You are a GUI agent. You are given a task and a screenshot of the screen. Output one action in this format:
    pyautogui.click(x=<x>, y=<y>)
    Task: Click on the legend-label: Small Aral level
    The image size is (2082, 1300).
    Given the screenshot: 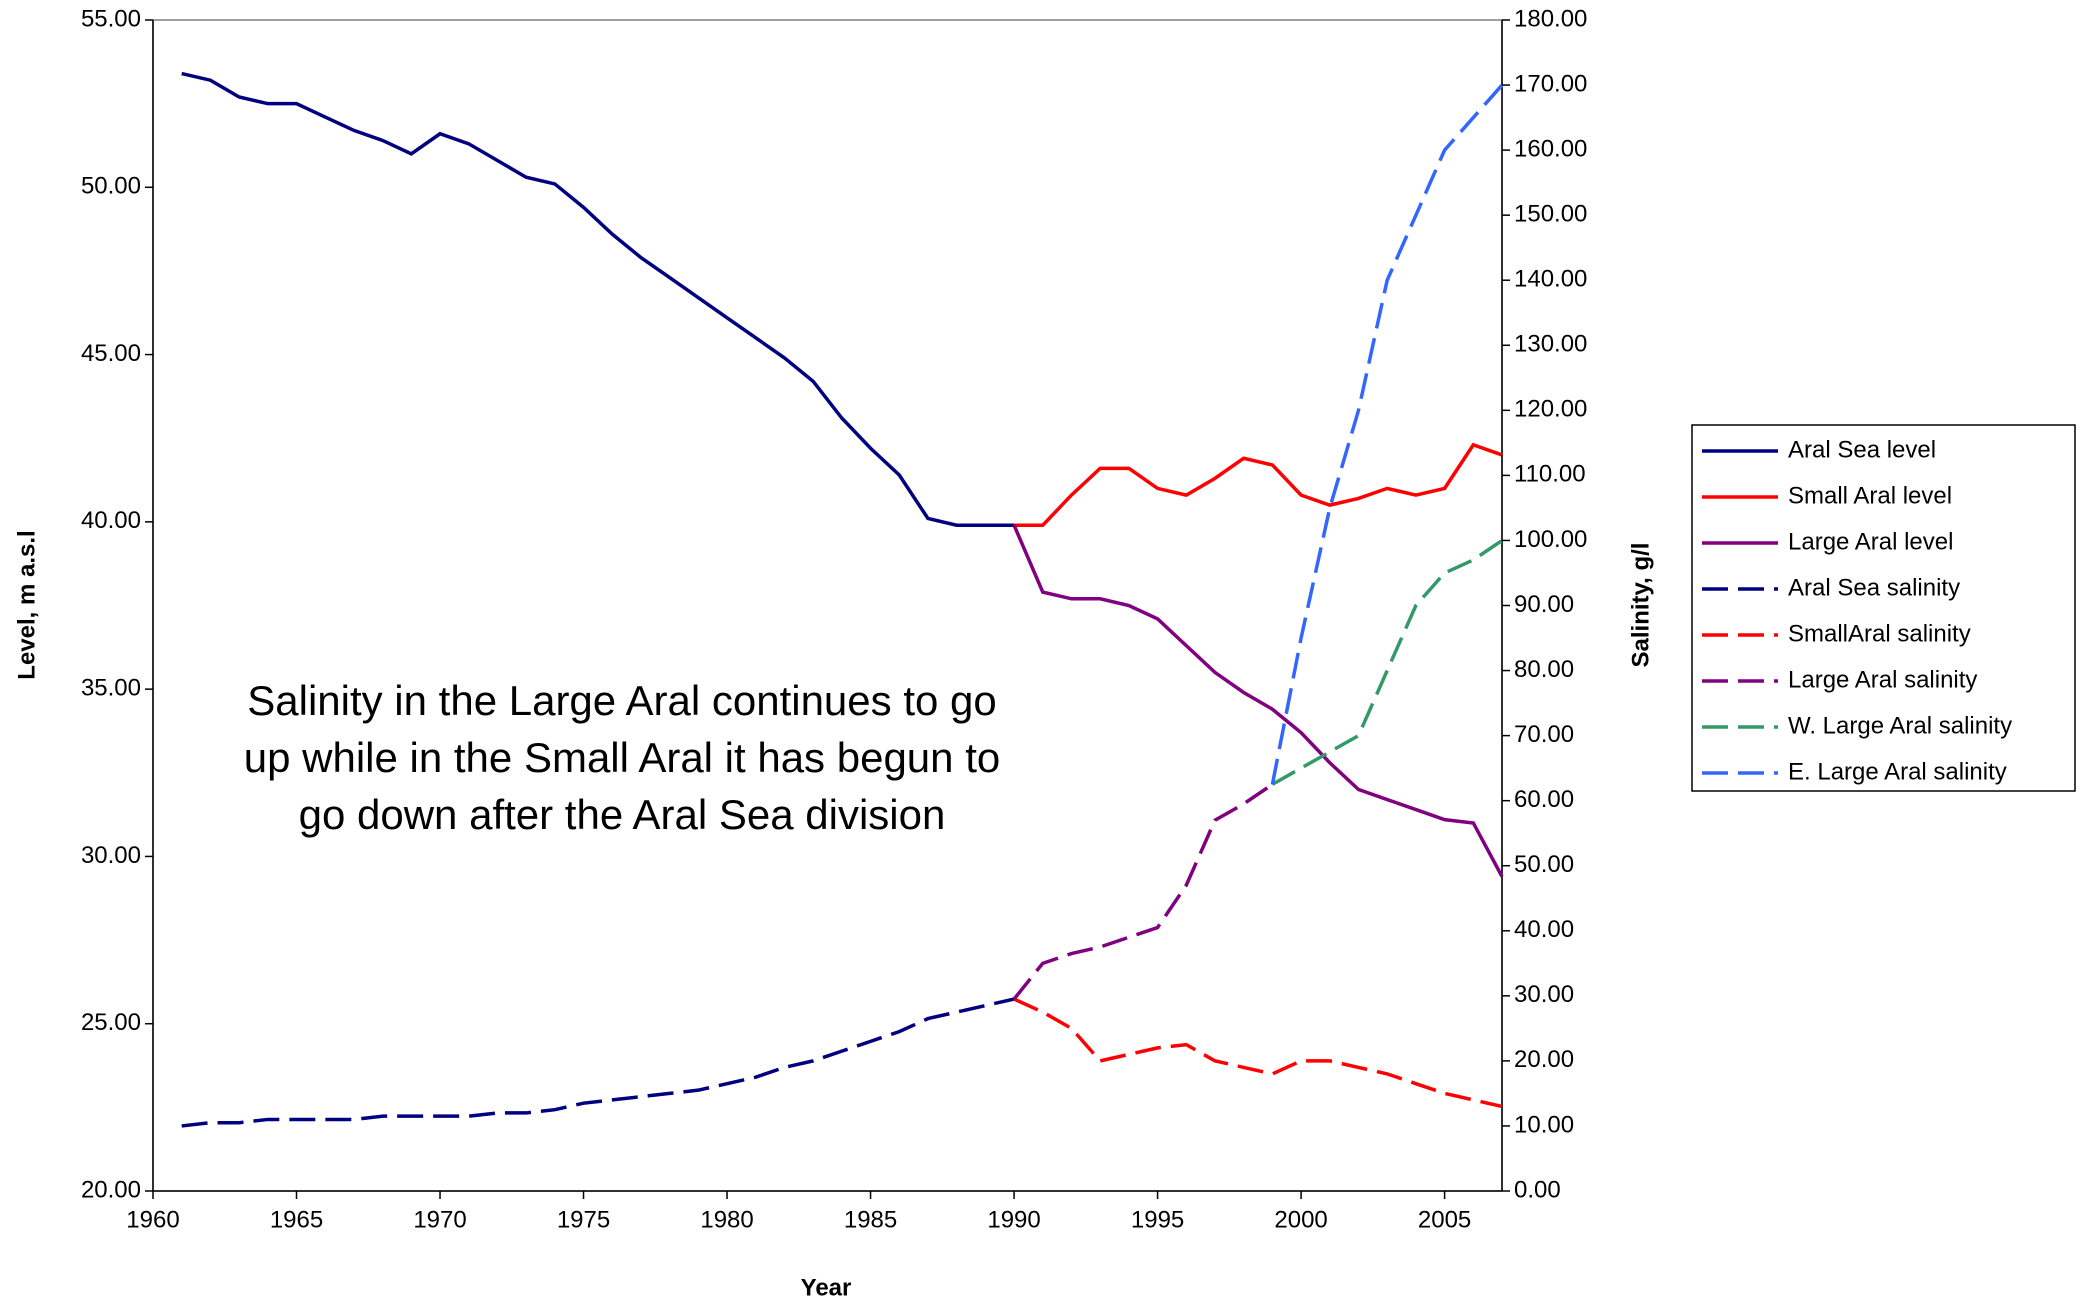 What is the action you would take?
    pyautogui.click(x=1870, y=495)
    